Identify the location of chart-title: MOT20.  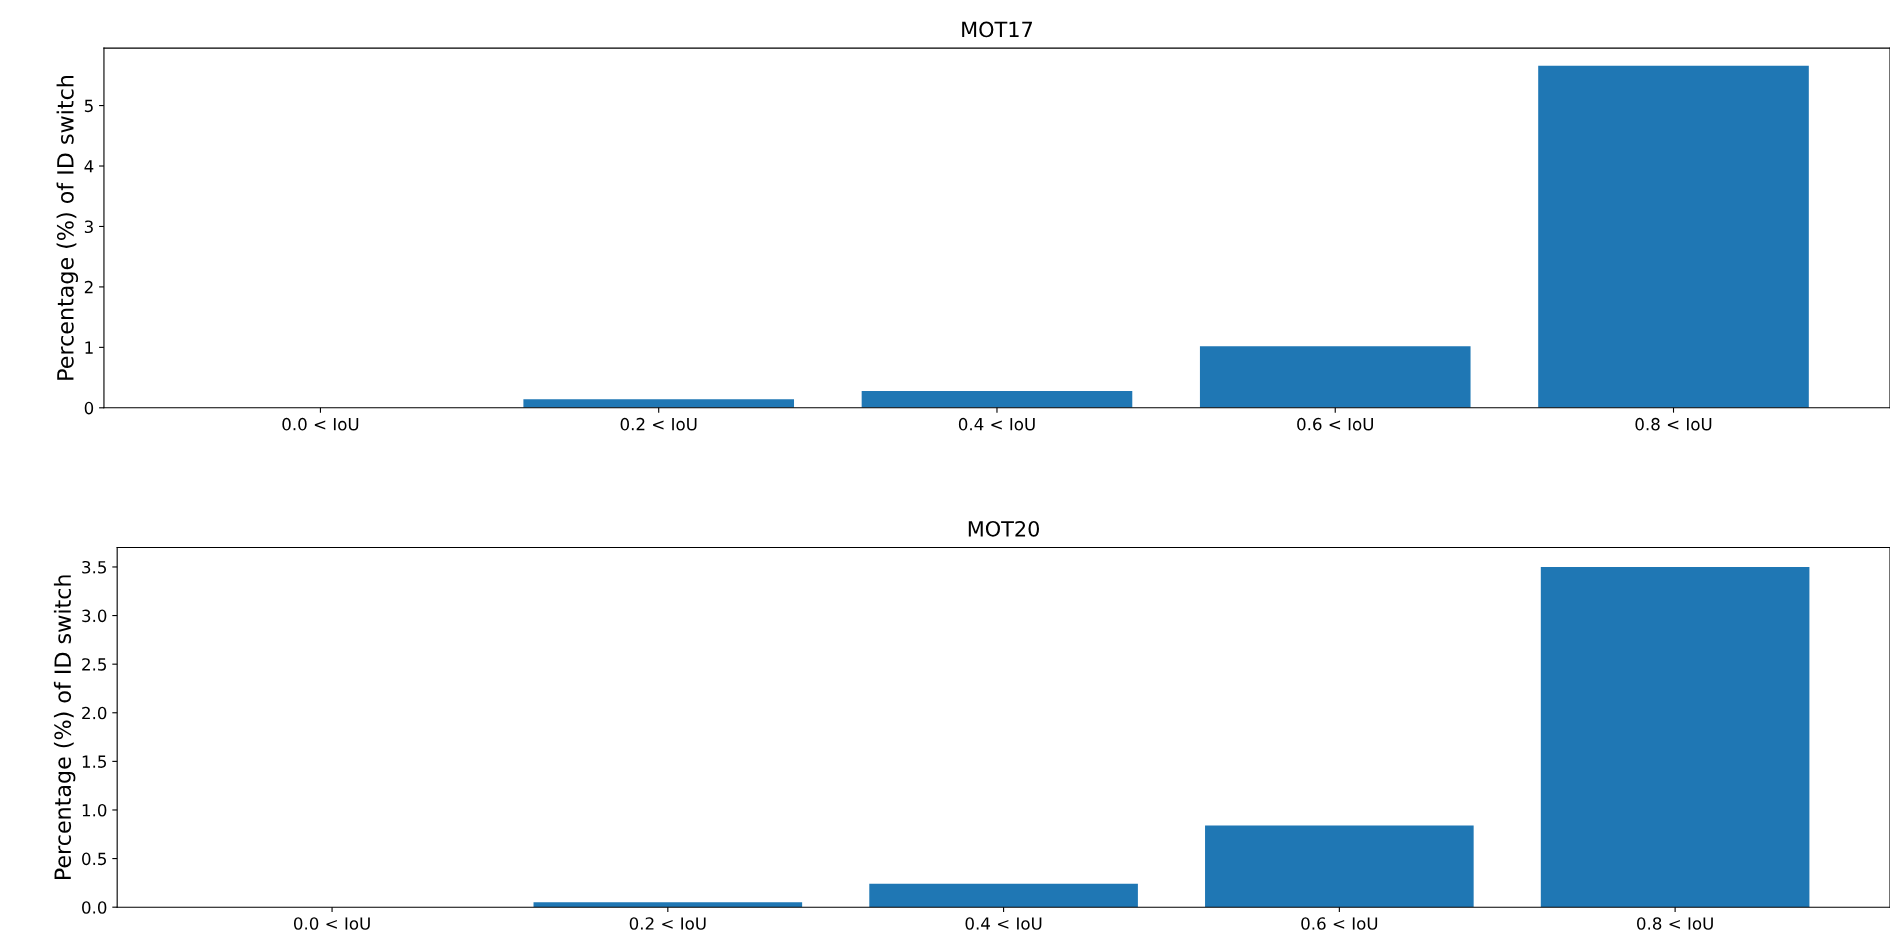
(1004, 528).